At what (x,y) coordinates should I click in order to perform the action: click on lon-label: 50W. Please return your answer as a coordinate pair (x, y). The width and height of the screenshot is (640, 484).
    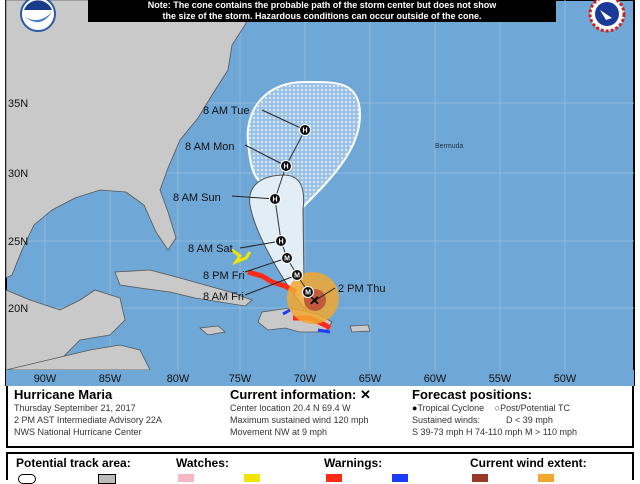
    Looking at the image, I should click on (565, 379).